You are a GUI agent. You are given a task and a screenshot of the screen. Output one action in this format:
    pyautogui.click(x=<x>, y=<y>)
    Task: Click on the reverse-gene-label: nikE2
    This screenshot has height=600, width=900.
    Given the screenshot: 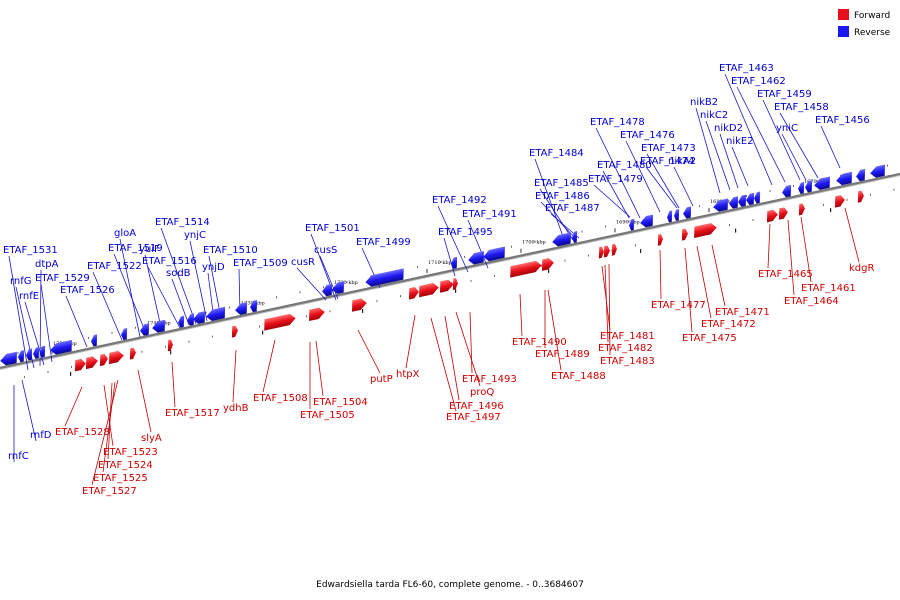 What is the action you would take?
    pyautogui.click(x=740, y=141)
    